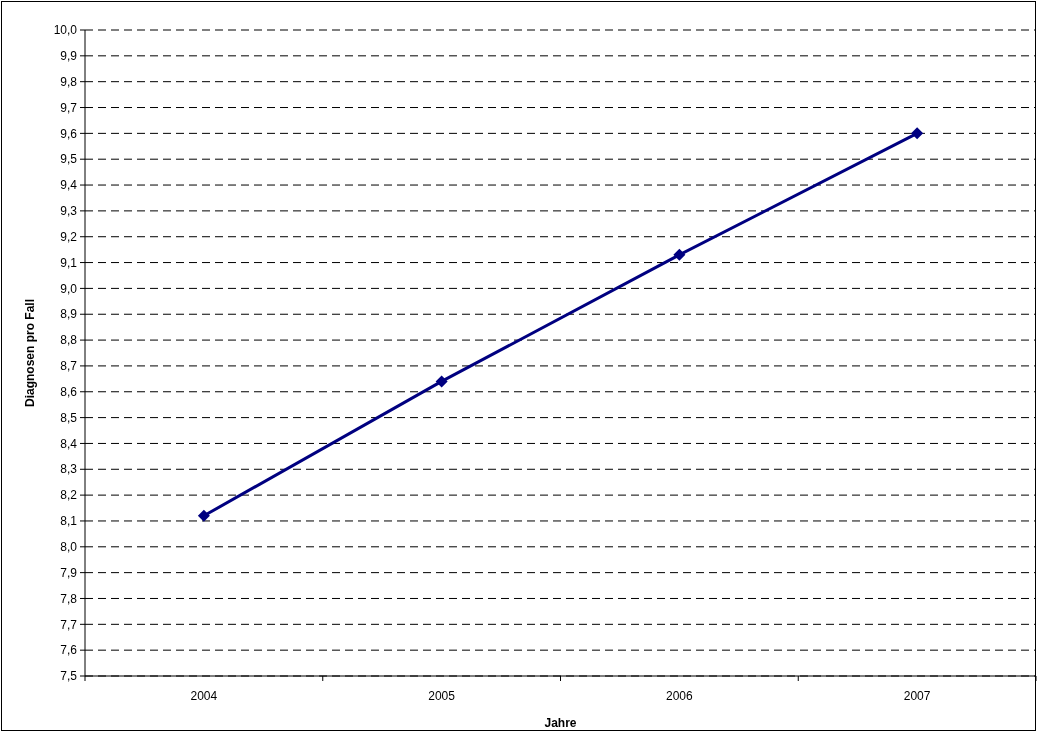  I want to click on y-tick-label: 7,6, so click(69, 650).